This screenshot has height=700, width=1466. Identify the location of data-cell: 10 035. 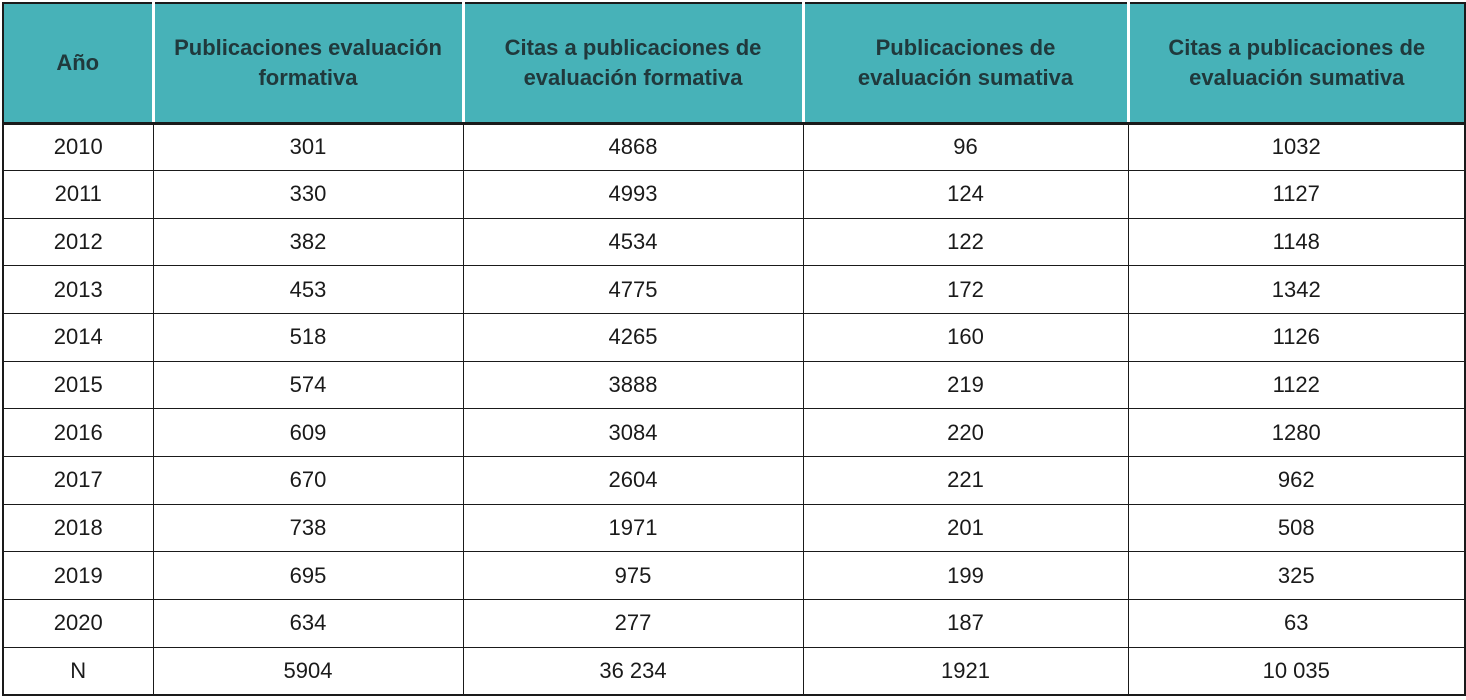
(1296, 671).